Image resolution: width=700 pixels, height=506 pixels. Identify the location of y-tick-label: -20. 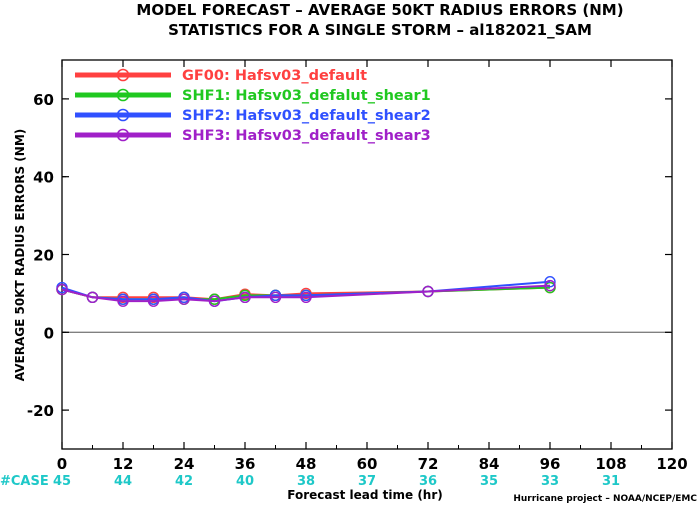
(40, 411).